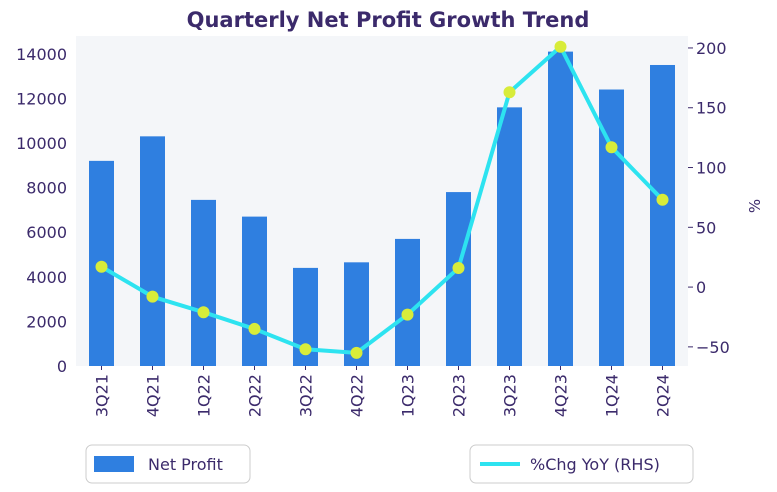 This screenshot has width=777, height=492. I want to click on yoy-point-1Q22, so click(203, 312).